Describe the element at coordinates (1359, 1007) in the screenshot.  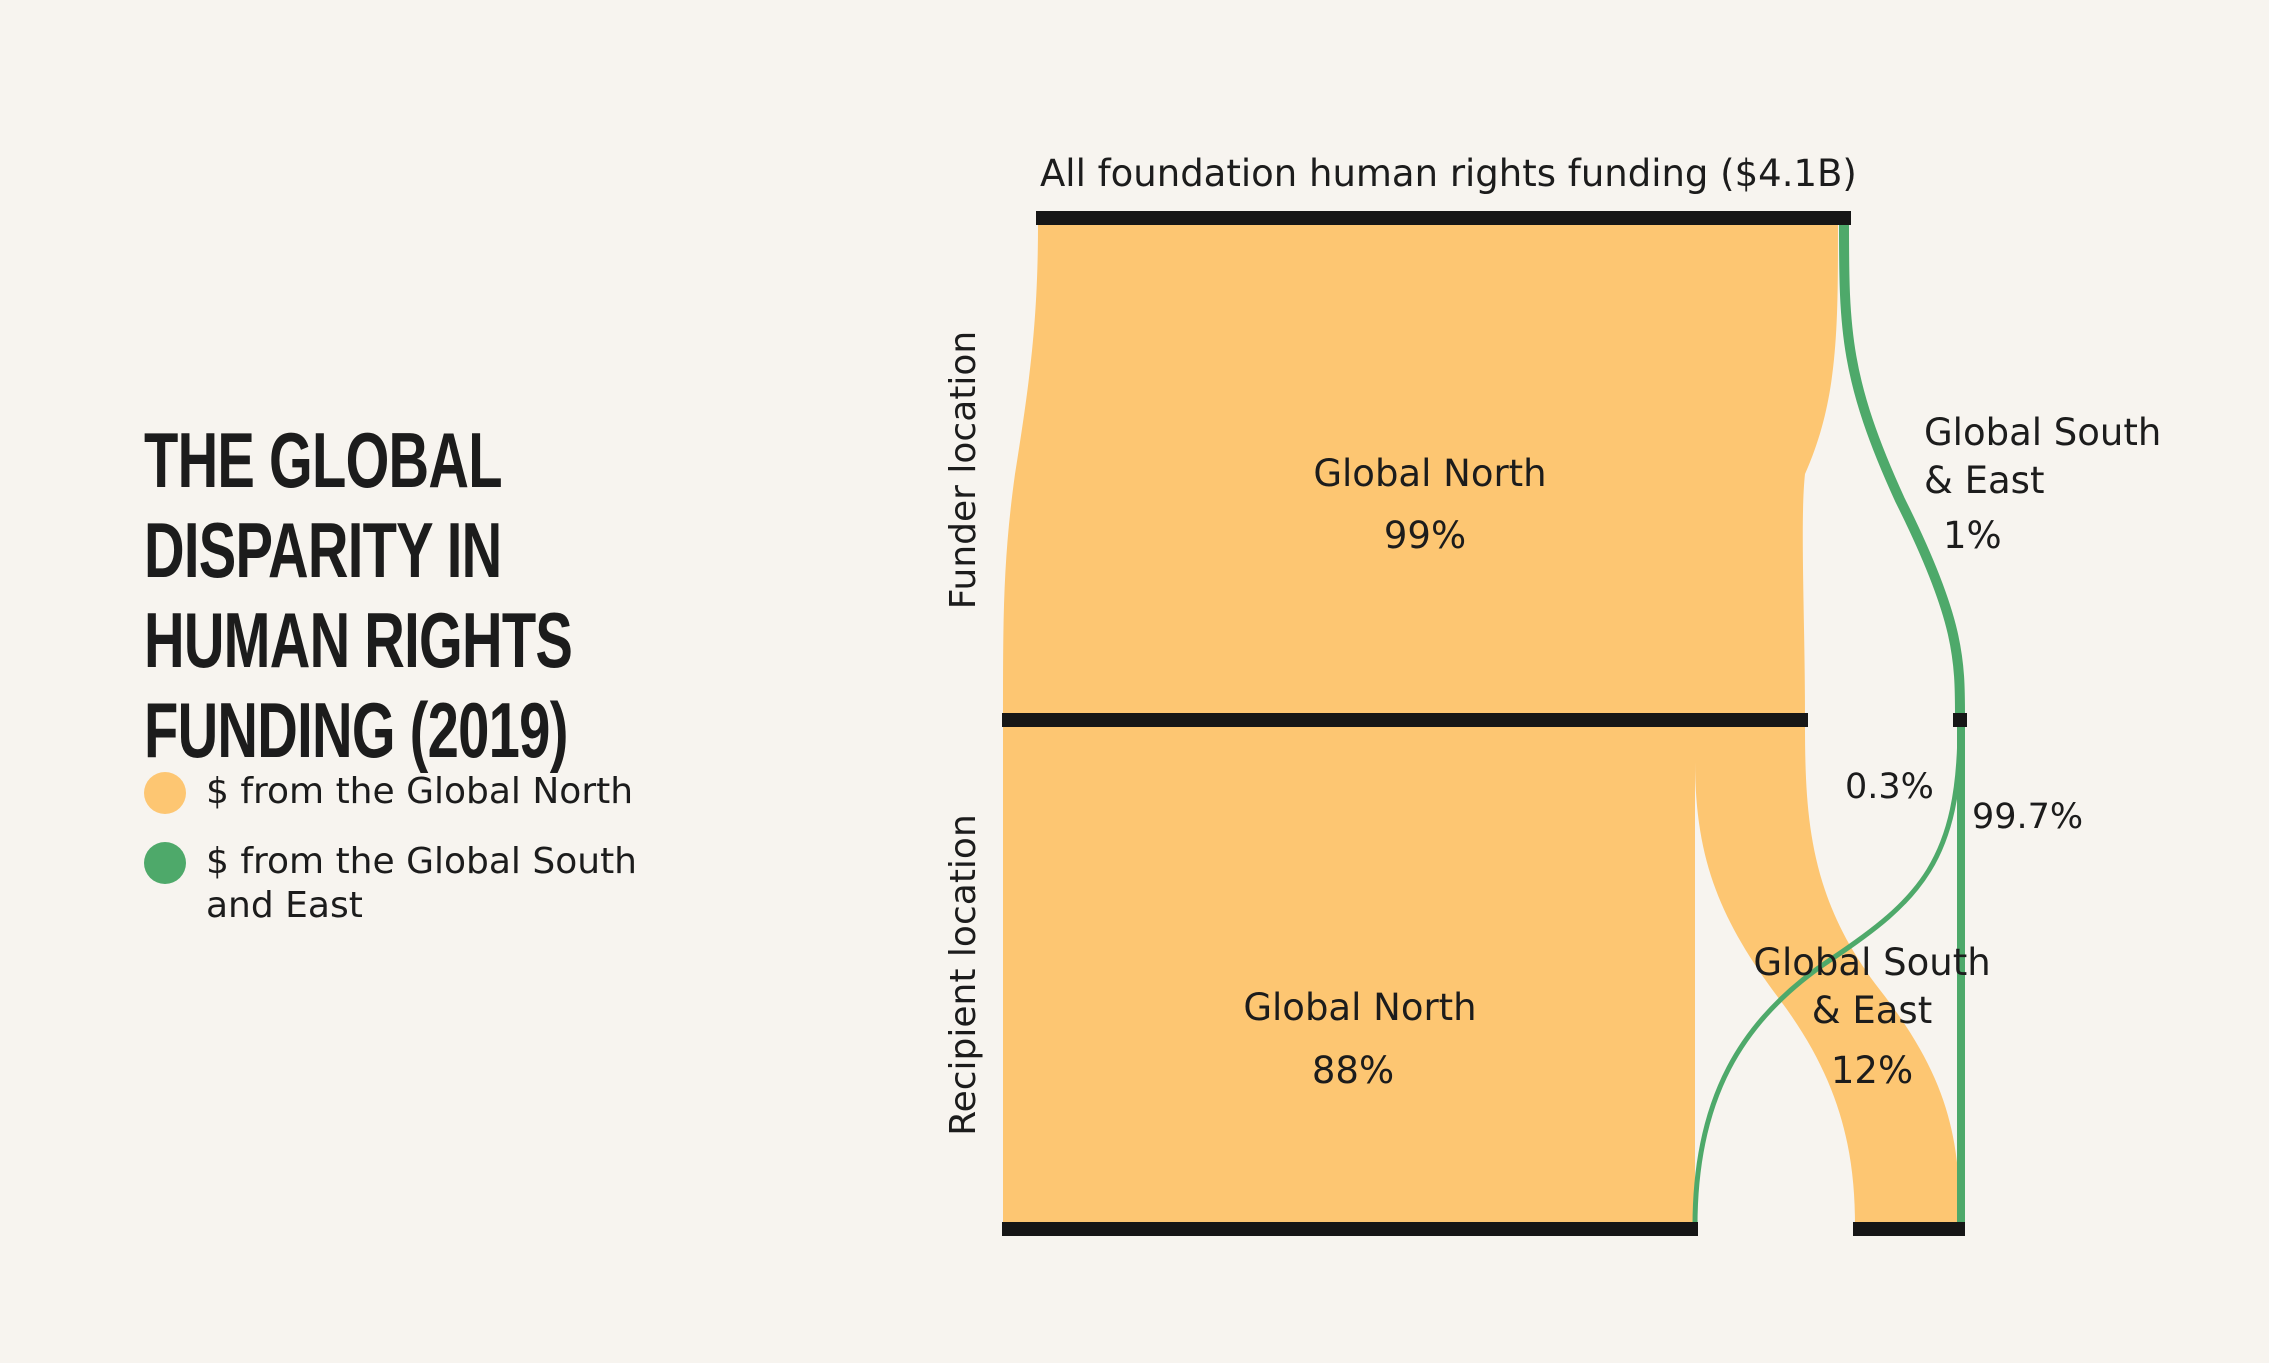
I see `recipient-north-name: Global North` at that location.